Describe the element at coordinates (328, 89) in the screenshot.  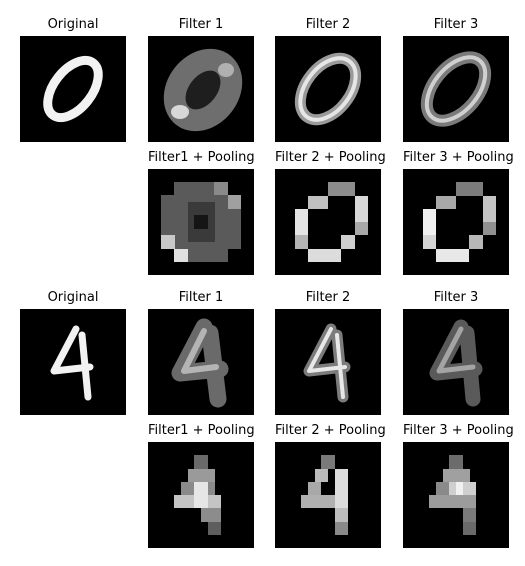
I see `digit-zero-filter2-image` at that location.